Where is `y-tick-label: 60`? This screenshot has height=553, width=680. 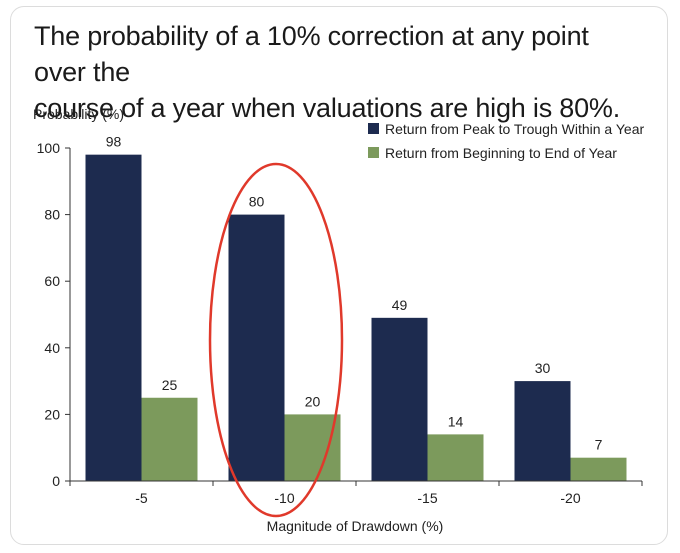 y-tick-label: 60 is located at coordinates (52, 281).